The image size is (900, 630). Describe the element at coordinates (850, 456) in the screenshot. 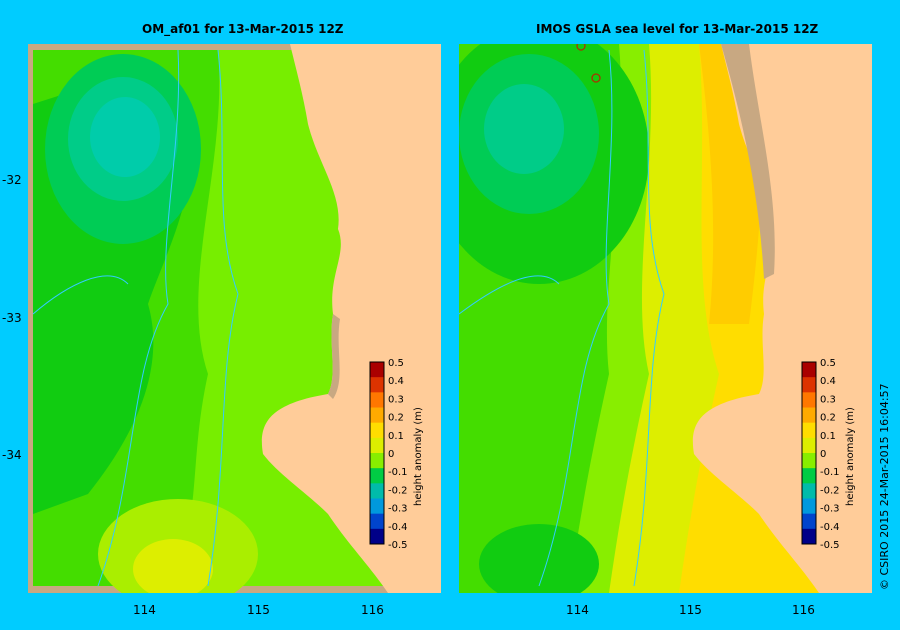

I see `right-colorbar-label: height anomaly (m)` at that location.